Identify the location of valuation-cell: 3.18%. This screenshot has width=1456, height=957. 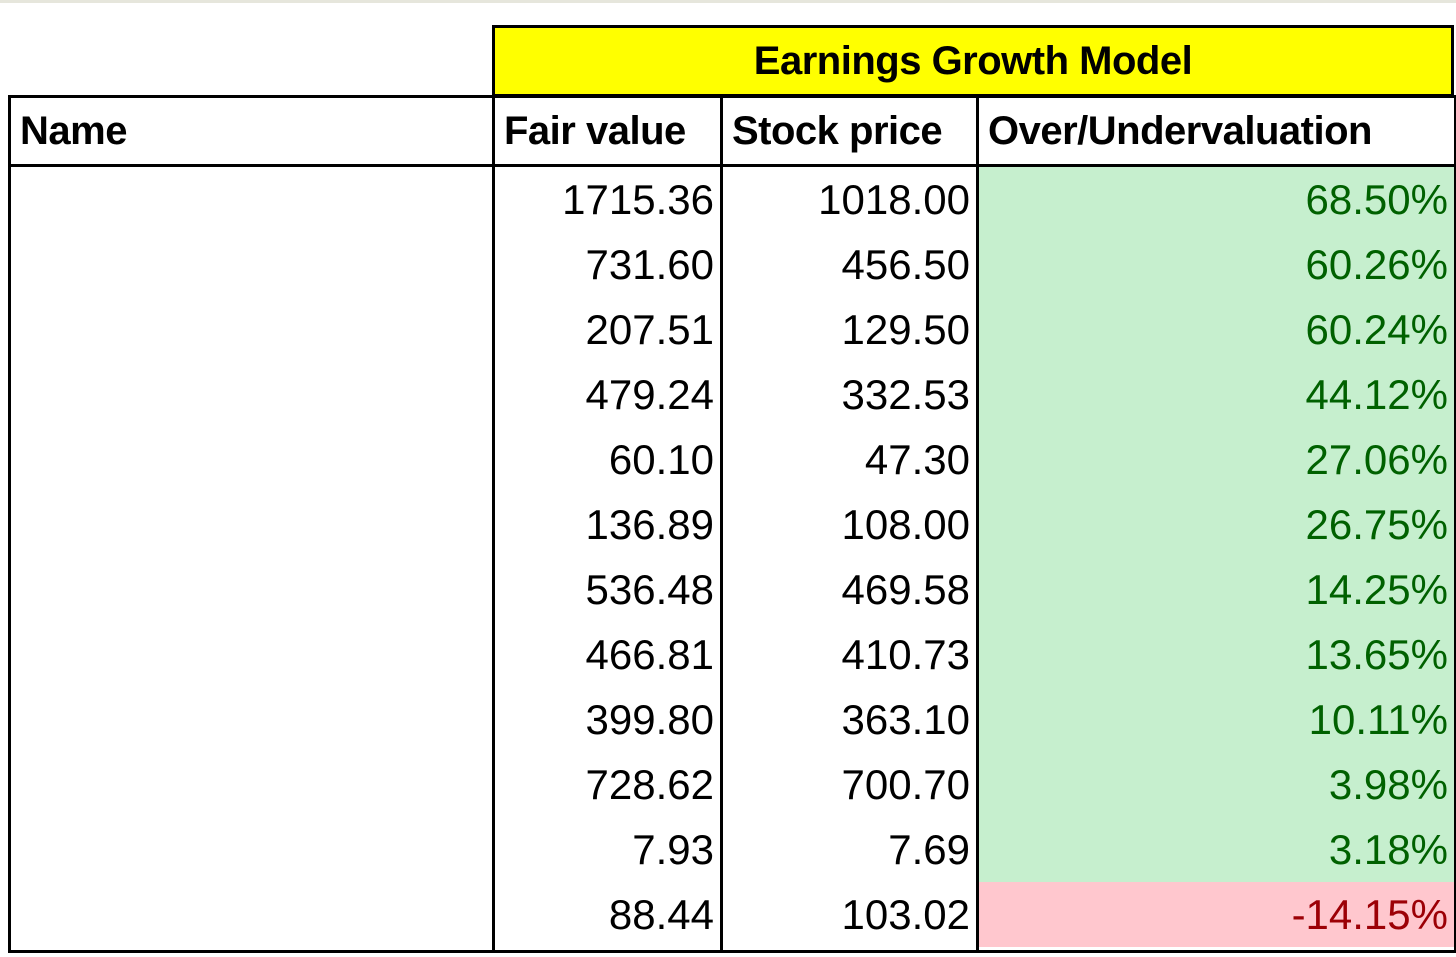
(1216, 849).